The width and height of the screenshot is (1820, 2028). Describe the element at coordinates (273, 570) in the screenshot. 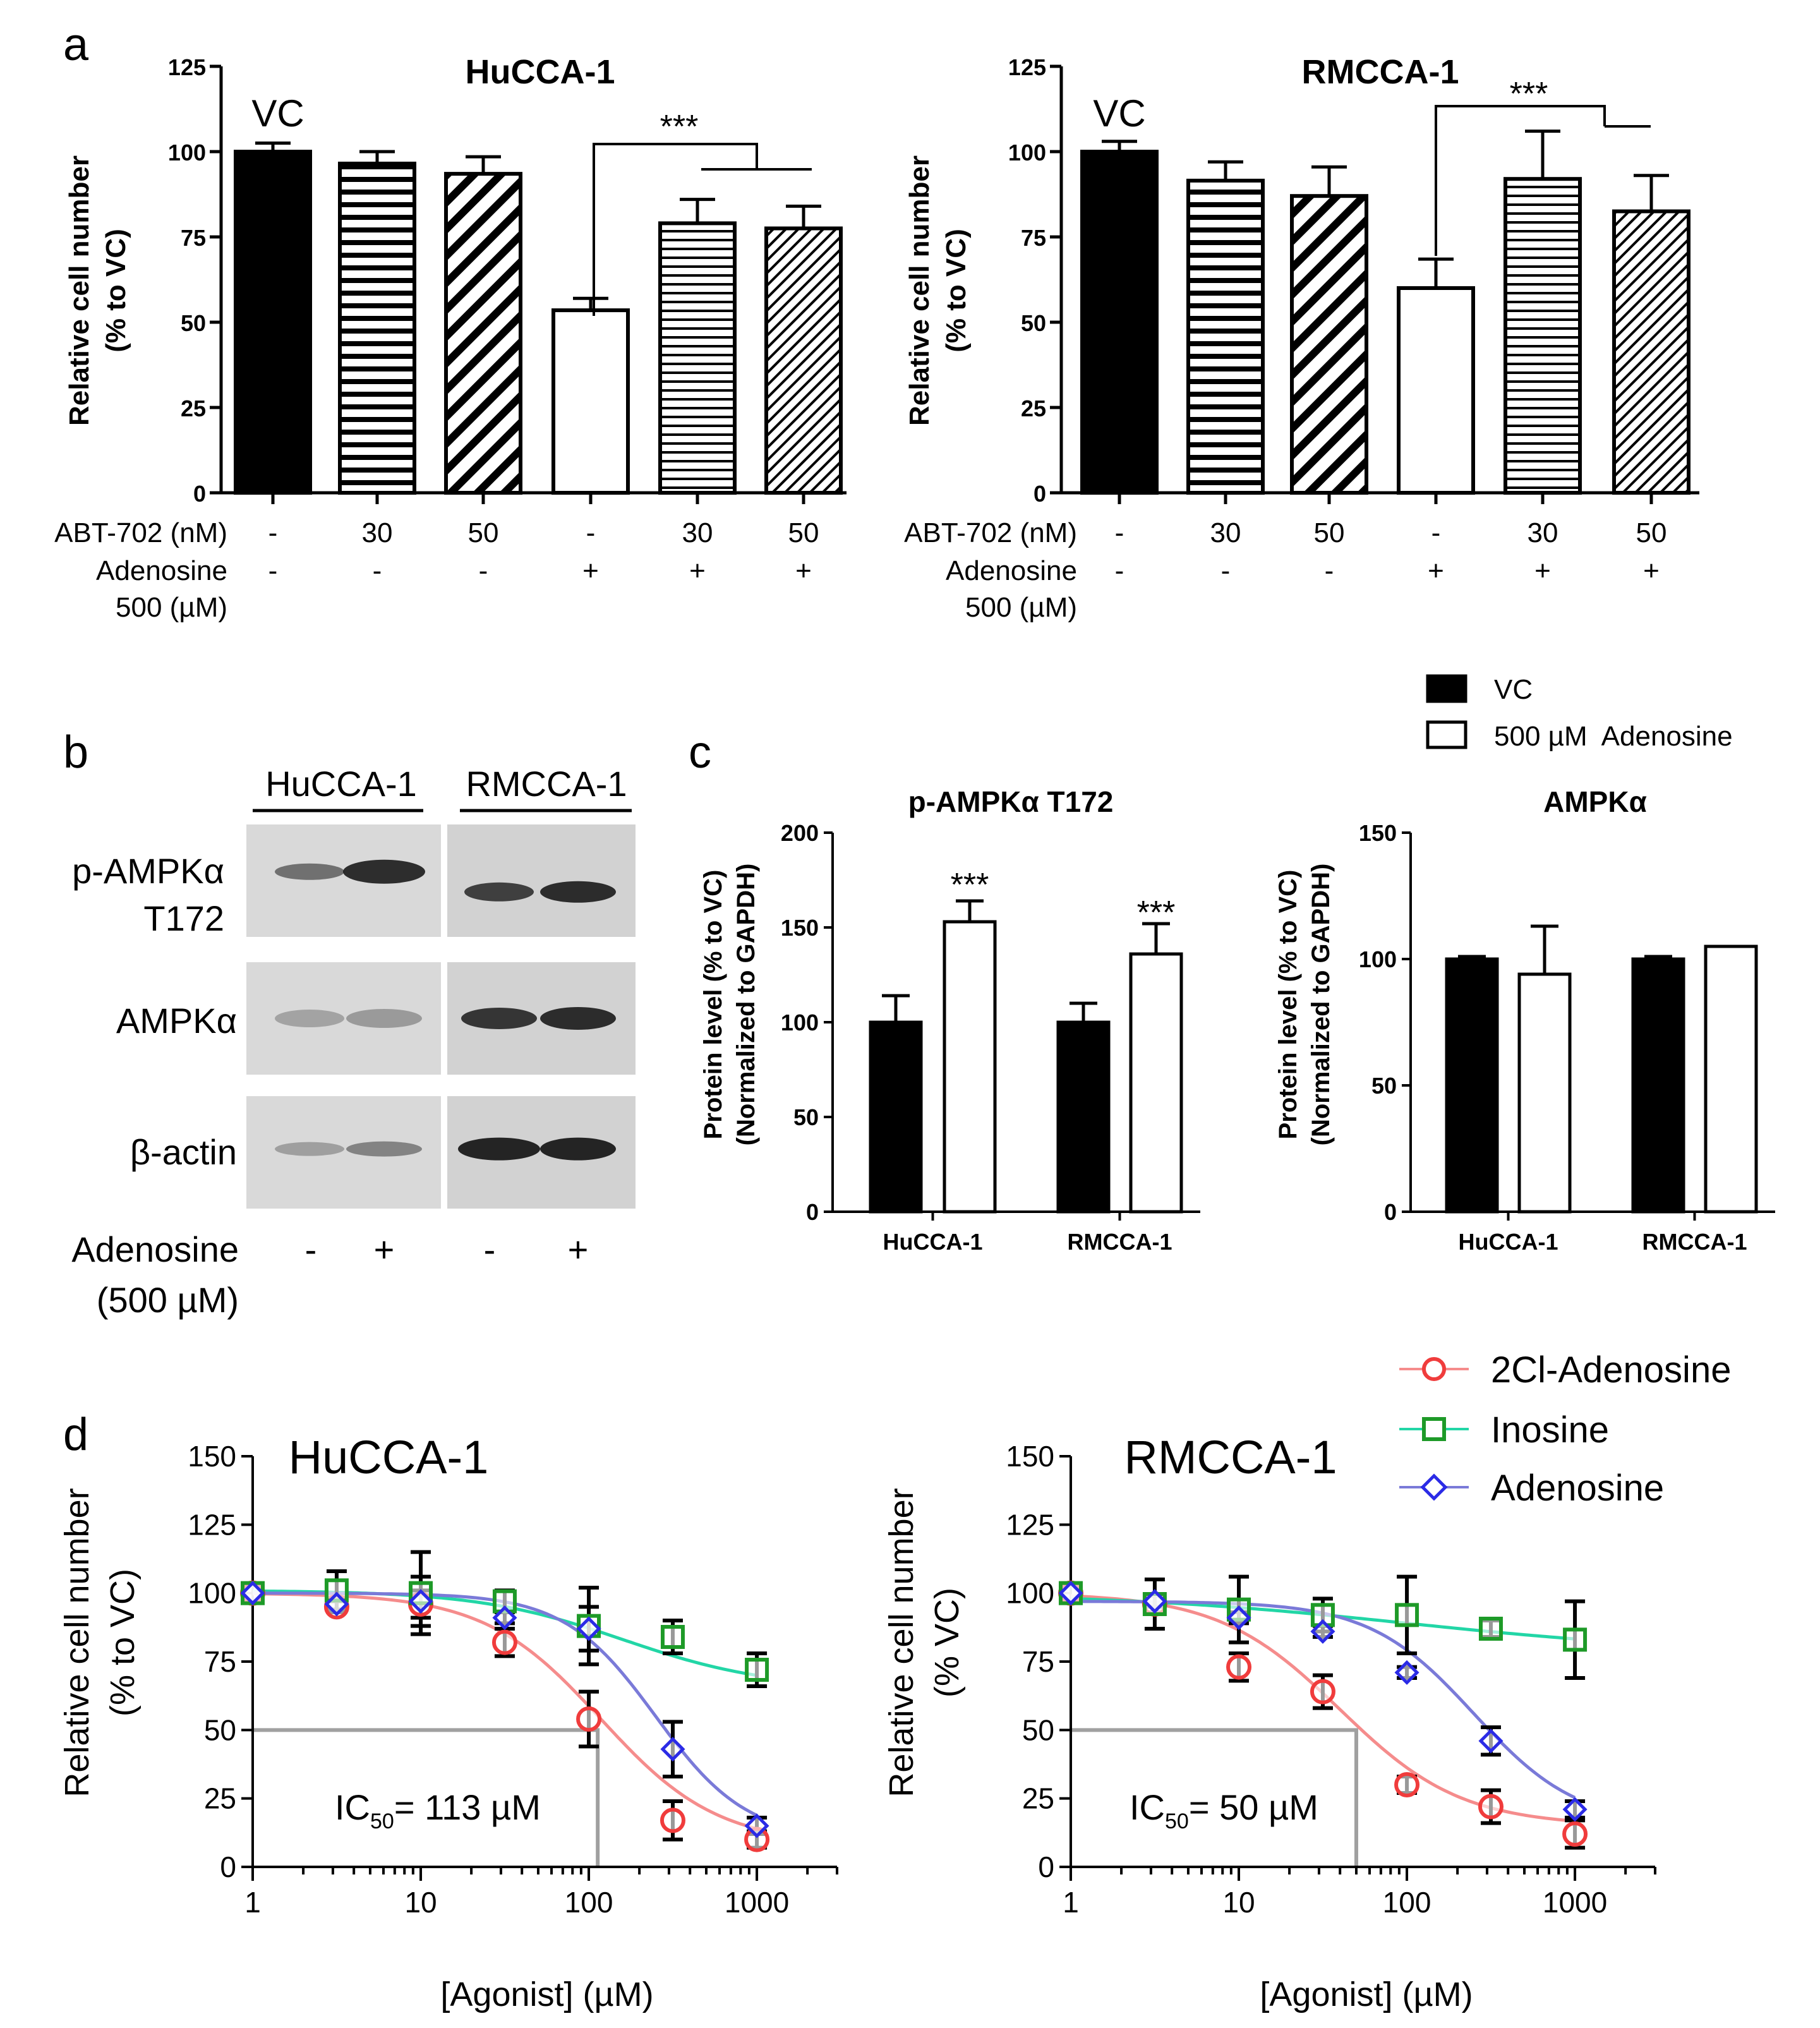

I see `cond-a-hucca-r2-0: -` at that location.